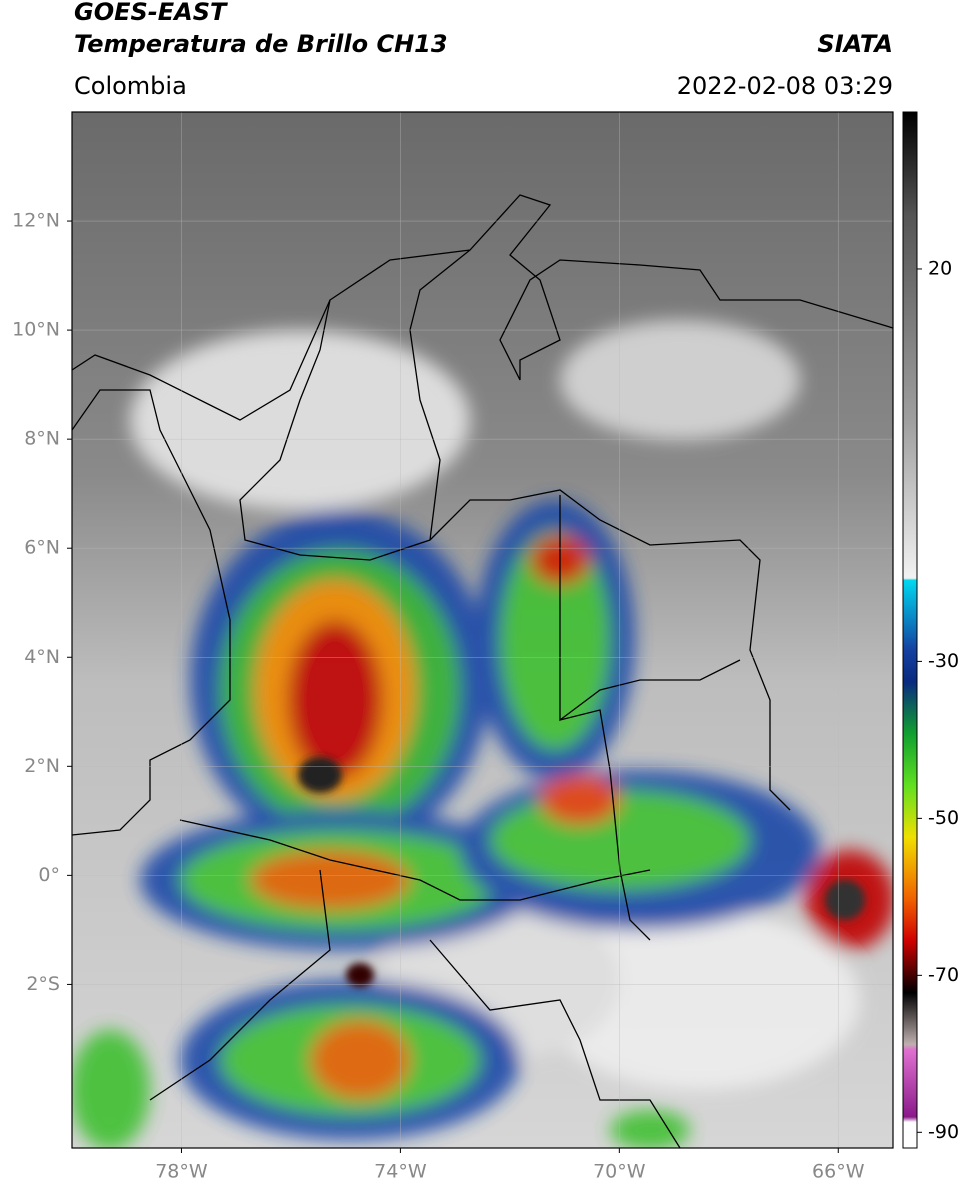 Image resolution: width=966 pixels, height=1194 pixels. Describe the element at coordinates (943, 818) in the screenshot. I see `colorbar-label: -50` at that location.